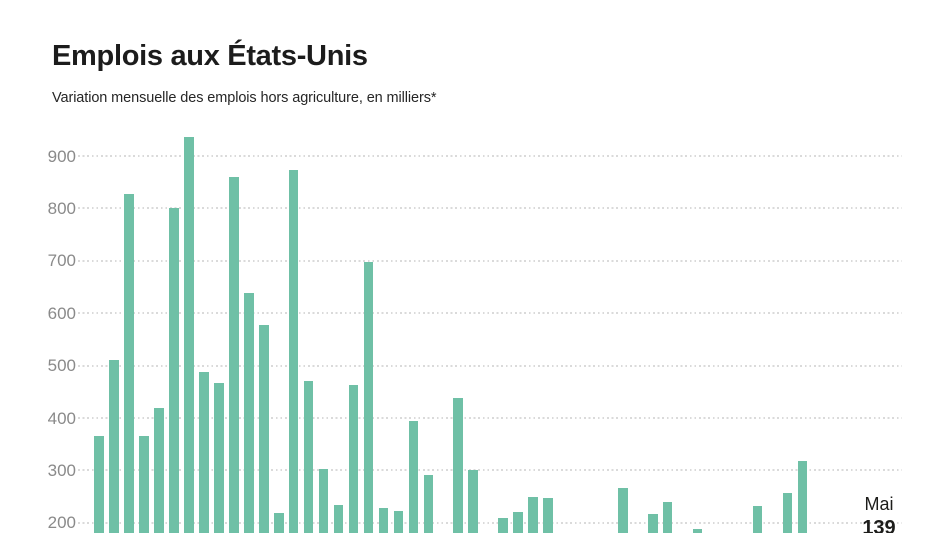 The height and width of the screenshot is (533, 950). Describe the element at coordinates (61, 366) in the screenshot. I see `y-axis-tick-label: 500` at that location.